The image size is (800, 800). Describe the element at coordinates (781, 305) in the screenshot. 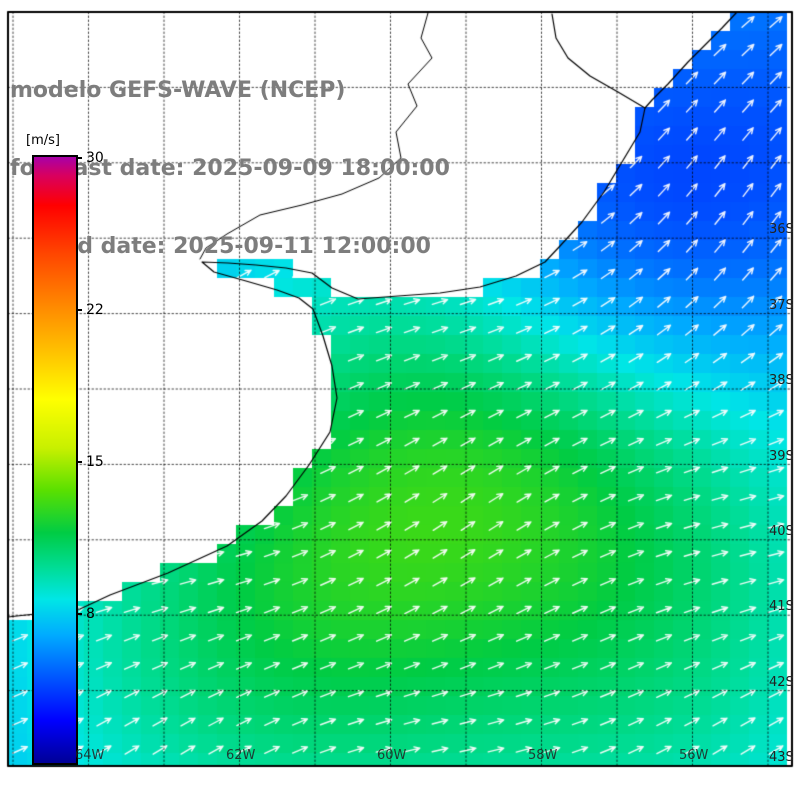

I see `latitude-label: 37S` at that location.